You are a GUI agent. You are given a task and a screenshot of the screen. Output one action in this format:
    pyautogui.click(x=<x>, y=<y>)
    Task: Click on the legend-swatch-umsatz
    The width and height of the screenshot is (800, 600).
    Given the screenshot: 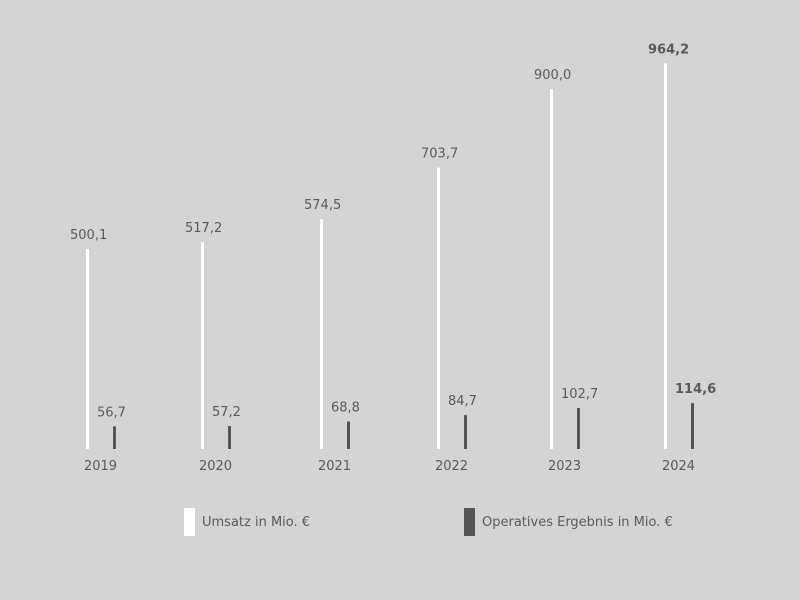 What is the action you would take?
    pyautogui.click(x=189, y=522)
    